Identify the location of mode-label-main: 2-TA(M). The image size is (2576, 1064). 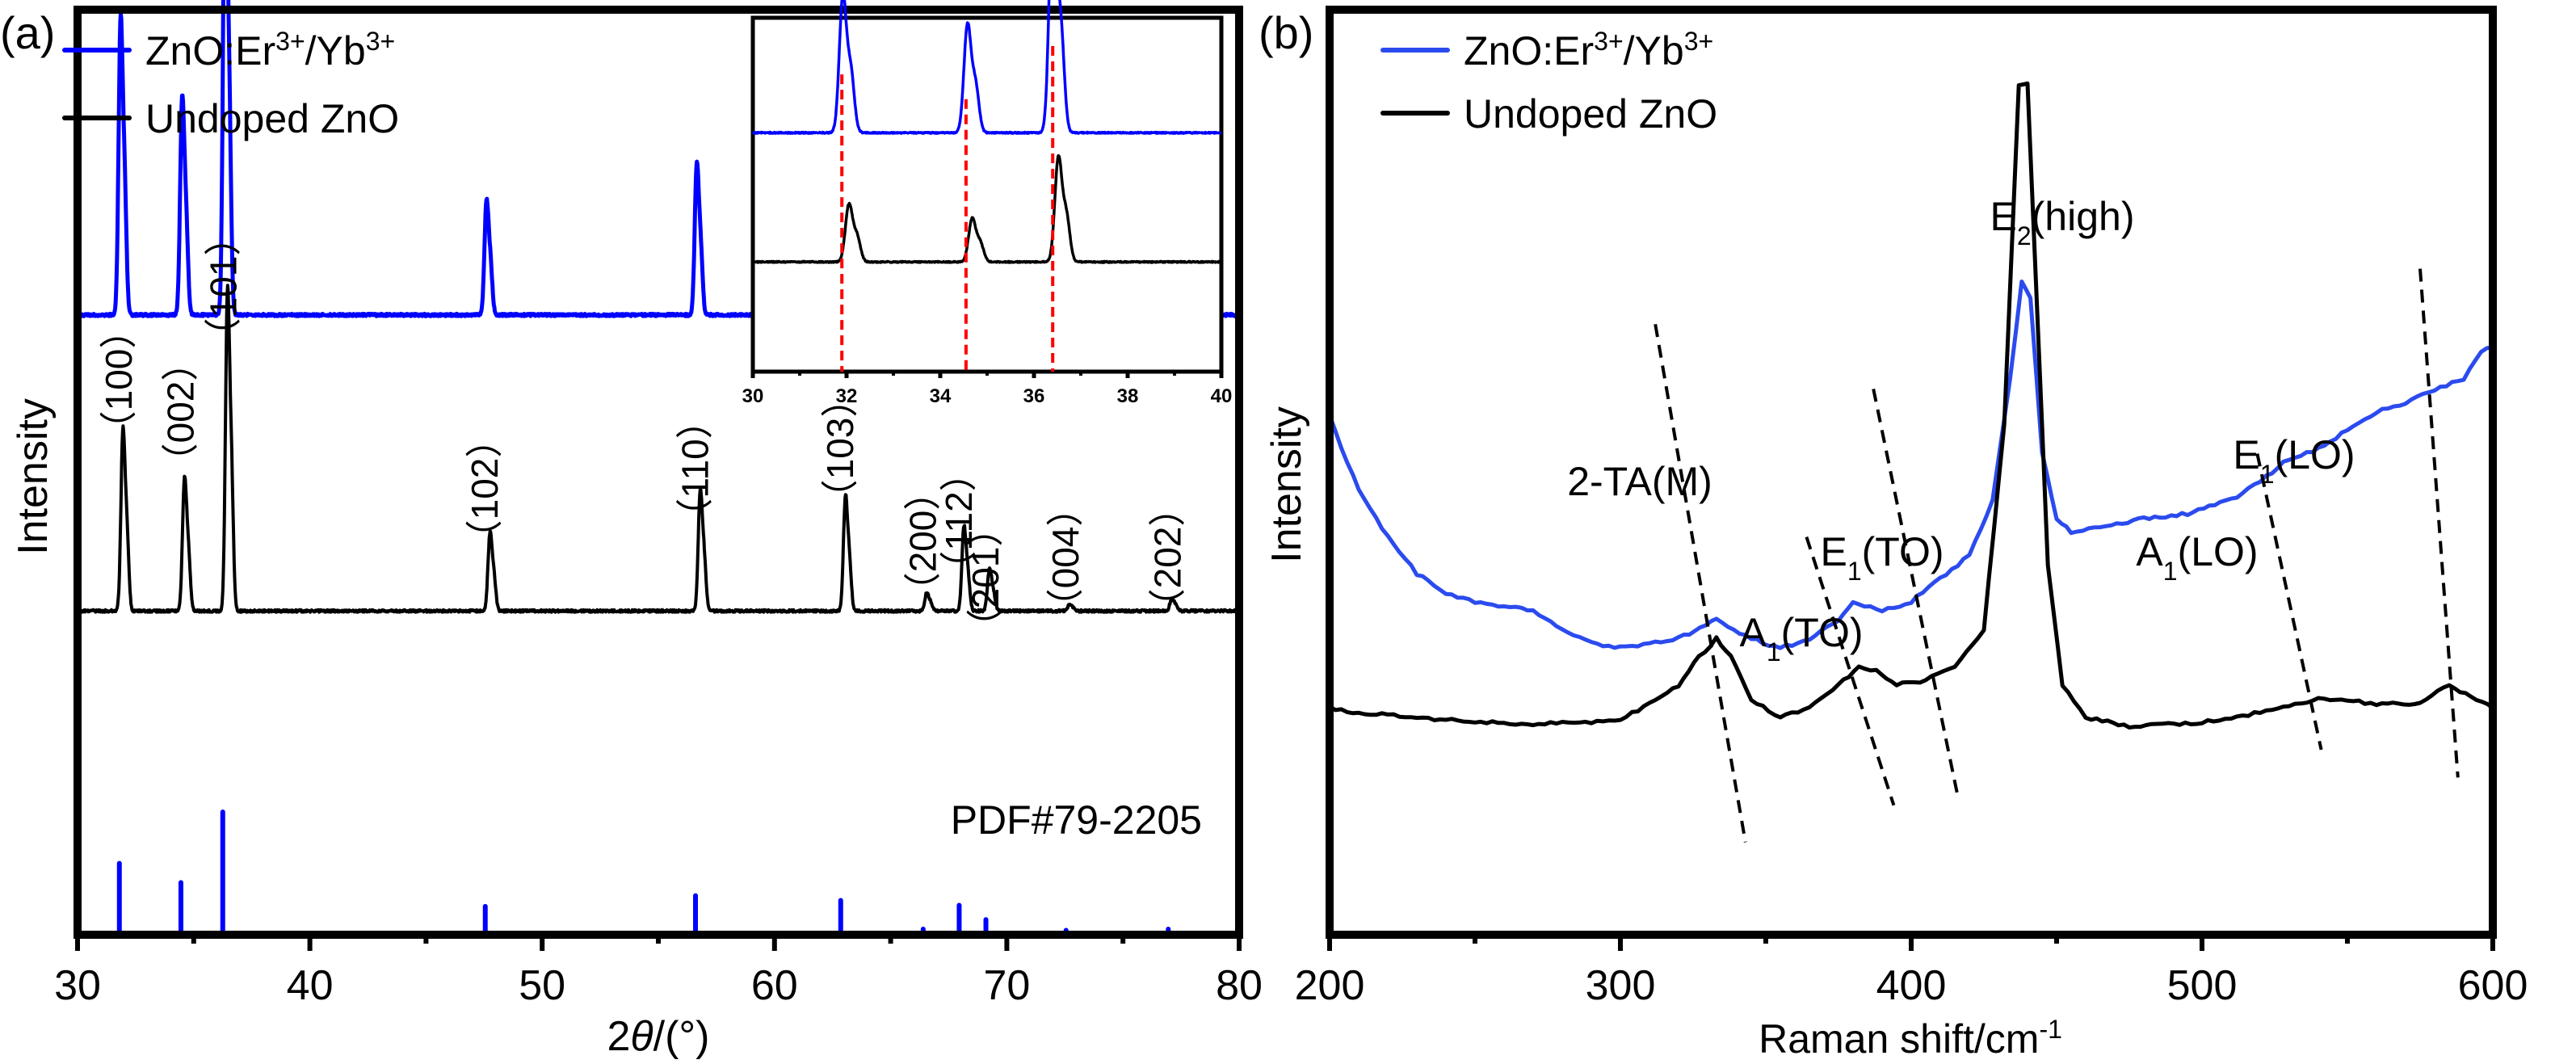
(1640, 481).